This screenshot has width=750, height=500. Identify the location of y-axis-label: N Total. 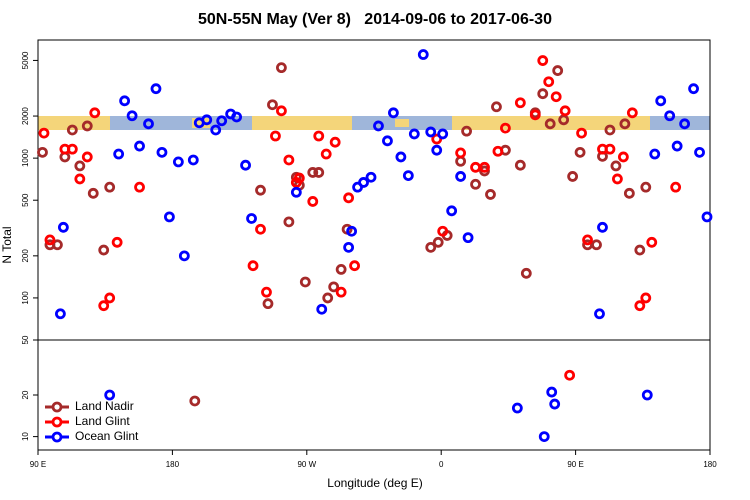
(7, 244).